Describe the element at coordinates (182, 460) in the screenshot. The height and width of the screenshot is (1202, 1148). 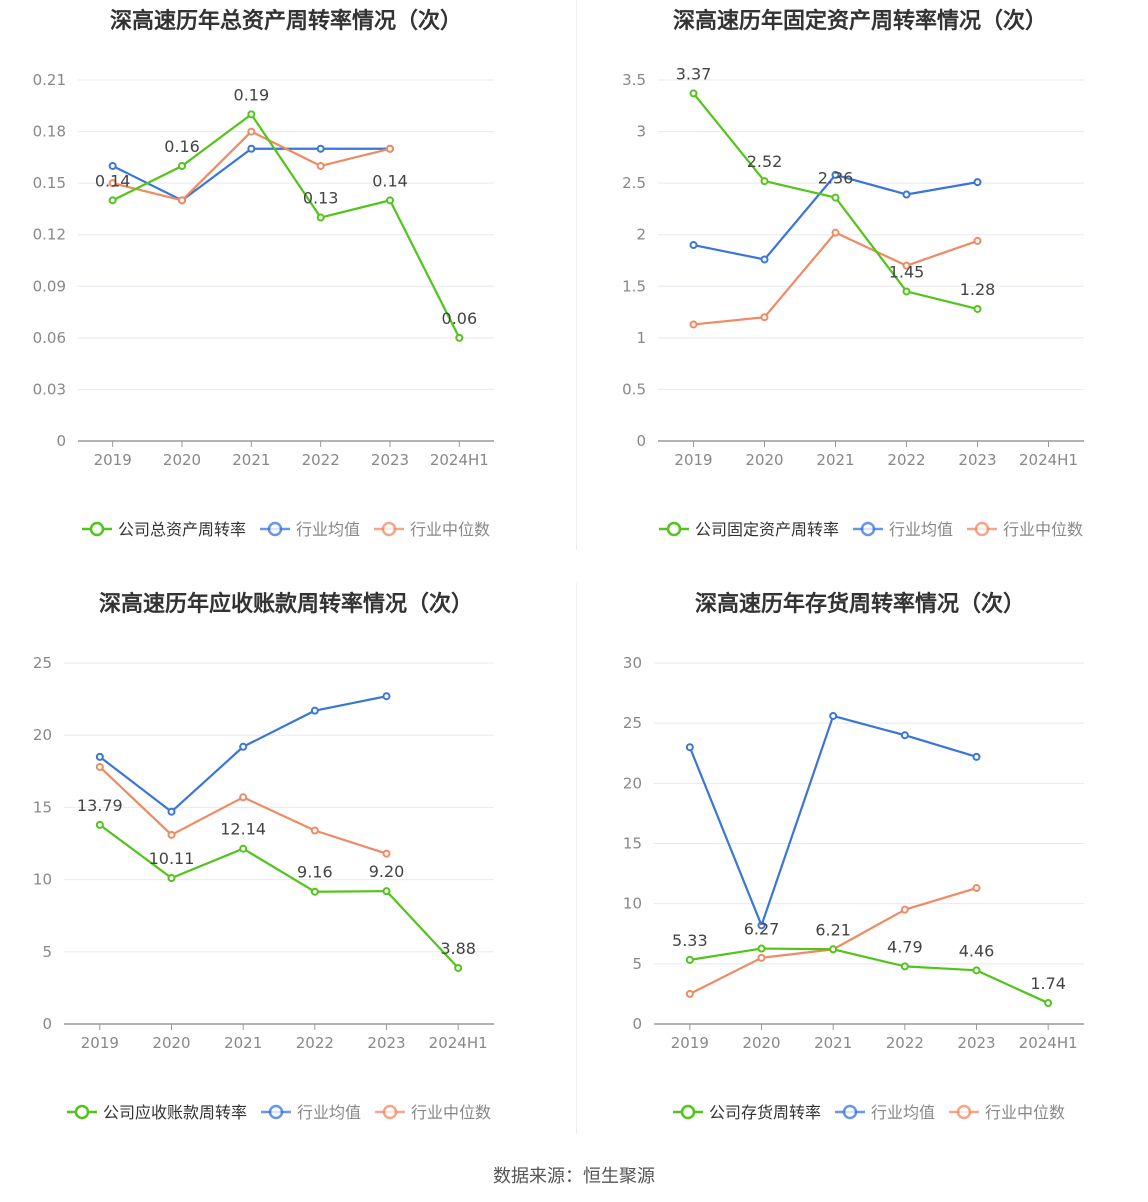
I see `x-tick-label: 2020` at that location.